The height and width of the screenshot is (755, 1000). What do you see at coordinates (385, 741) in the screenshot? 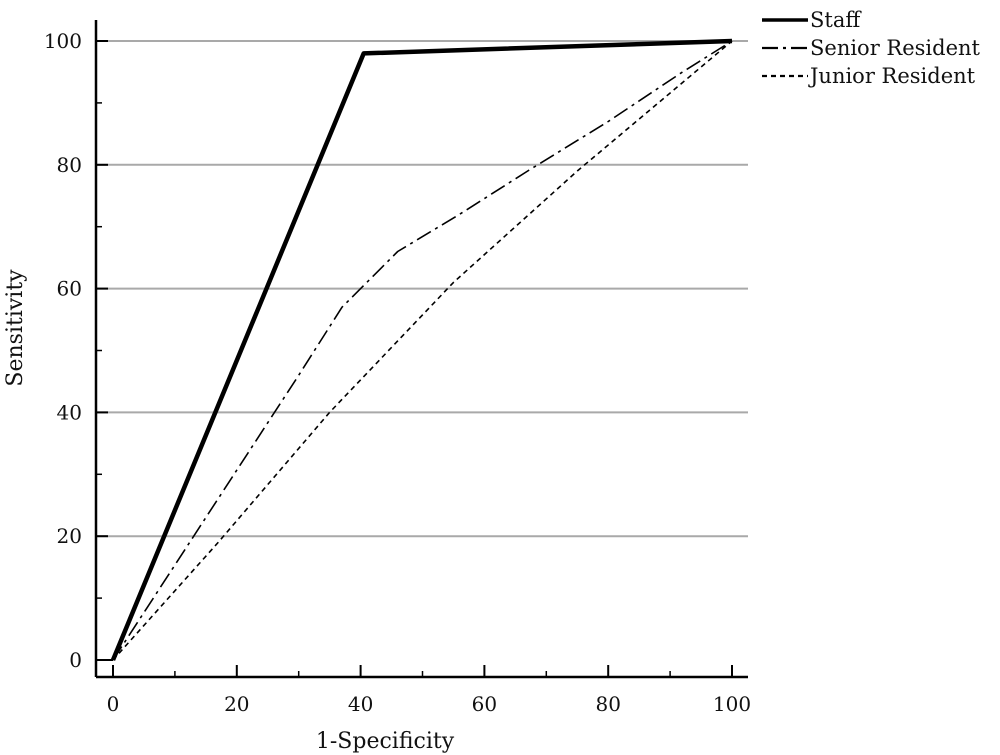
I see `x-axis-title: 1-Specificity` at bounding box center [385, 741].